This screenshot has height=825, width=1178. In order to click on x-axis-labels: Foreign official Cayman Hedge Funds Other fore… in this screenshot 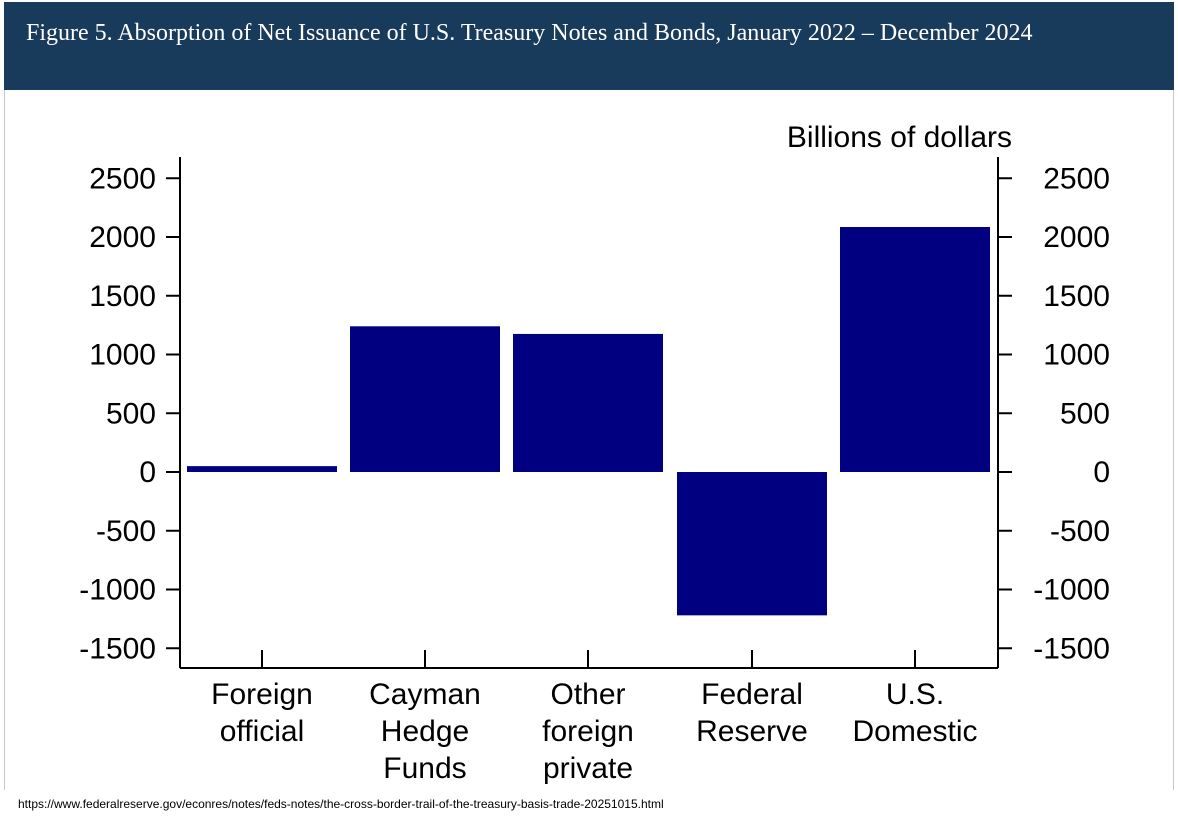, I will do `click(594, 717)`.